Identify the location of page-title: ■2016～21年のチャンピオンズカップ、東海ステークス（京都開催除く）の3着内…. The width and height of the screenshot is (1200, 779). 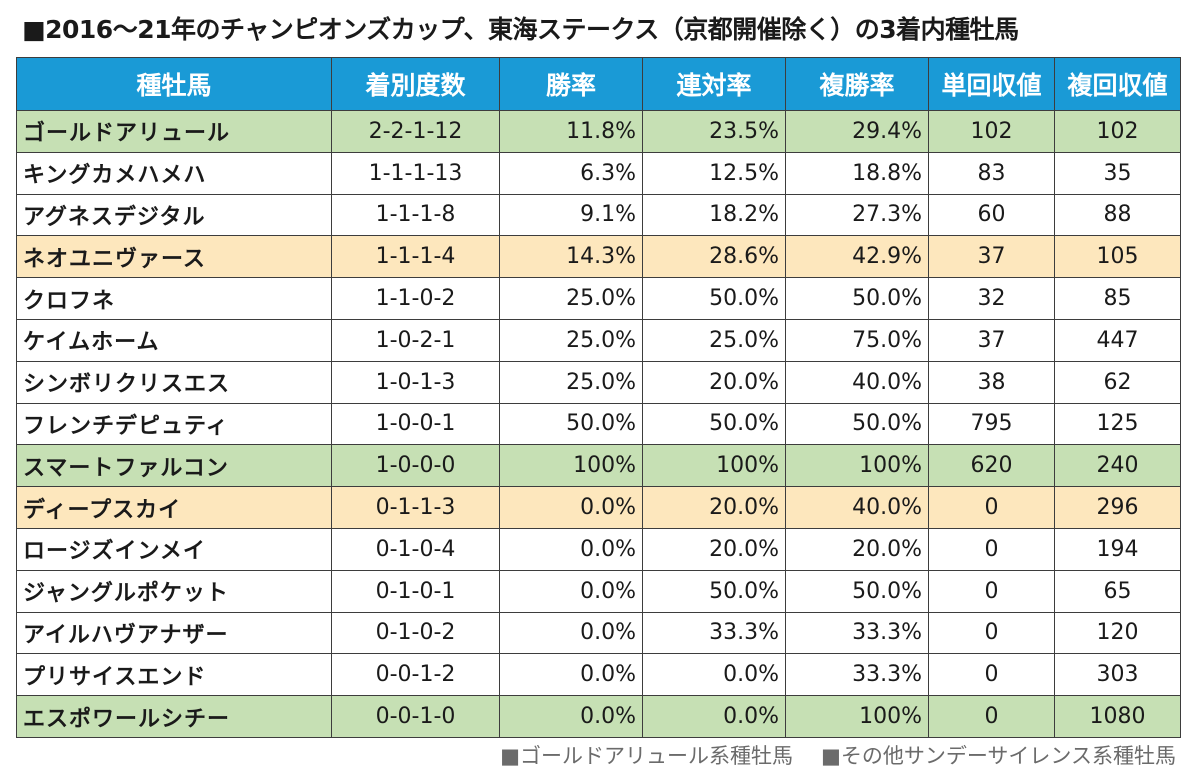
(520, 29).